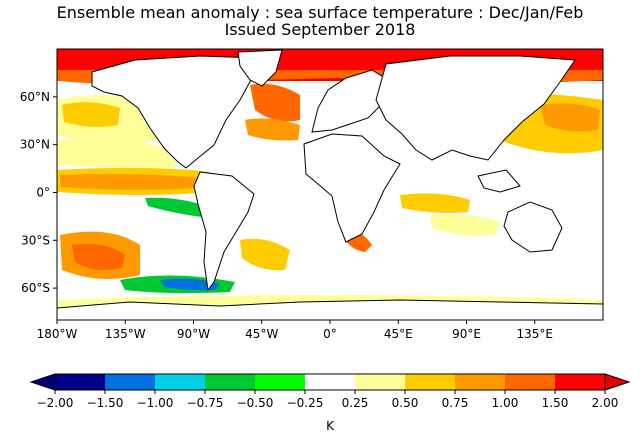  Describe the element at coordinates (91, 114) in the screenshot. I see `north-pacific-warm` at that location.